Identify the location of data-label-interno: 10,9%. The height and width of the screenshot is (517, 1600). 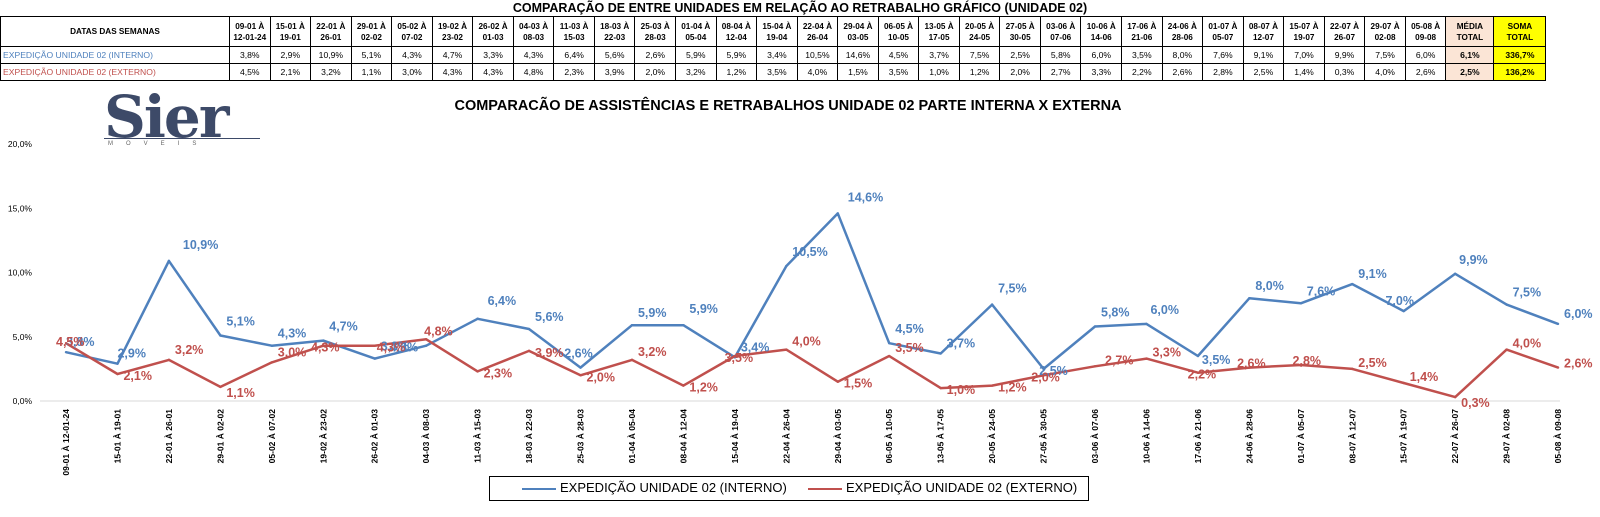
(200, 245).